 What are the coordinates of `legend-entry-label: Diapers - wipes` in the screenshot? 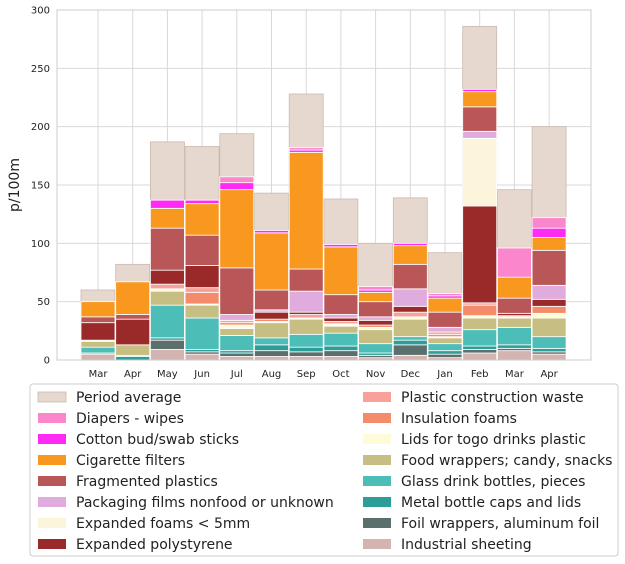 It's located at (130, 419).